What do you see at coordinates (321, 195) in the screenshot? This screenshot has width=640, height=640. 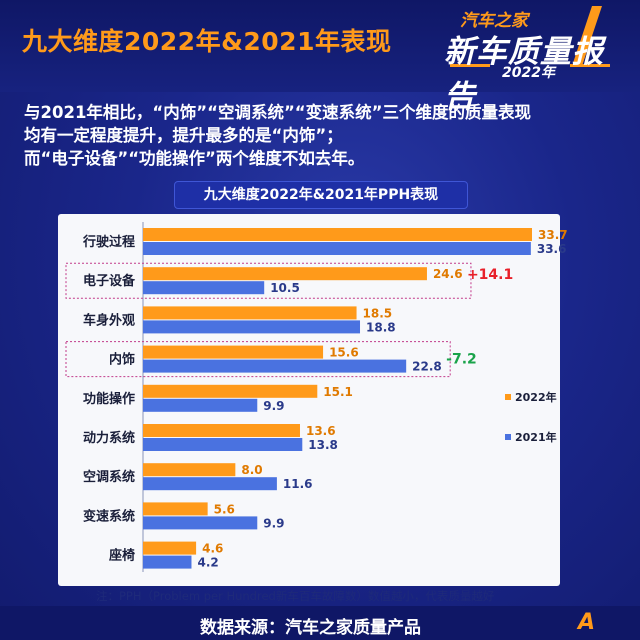 I see `chart-title: 九大维度2022年&2021年PPH表现` at bounding box center [321, 195].